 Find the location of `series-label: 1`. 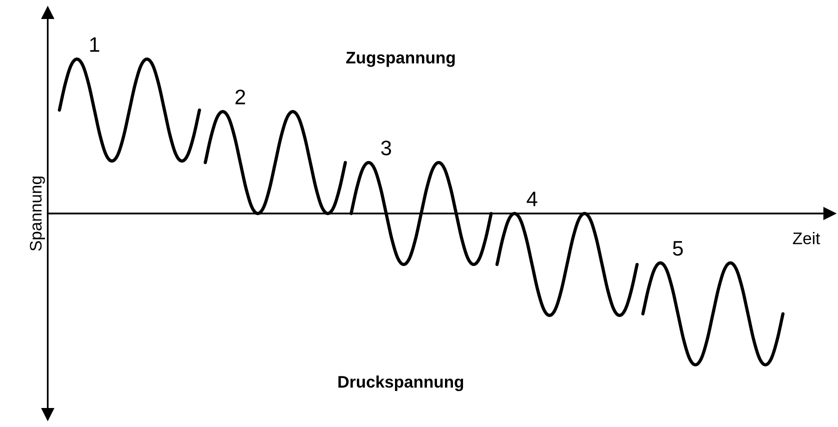

series-label: 1 is located at coordinates (95, 44).